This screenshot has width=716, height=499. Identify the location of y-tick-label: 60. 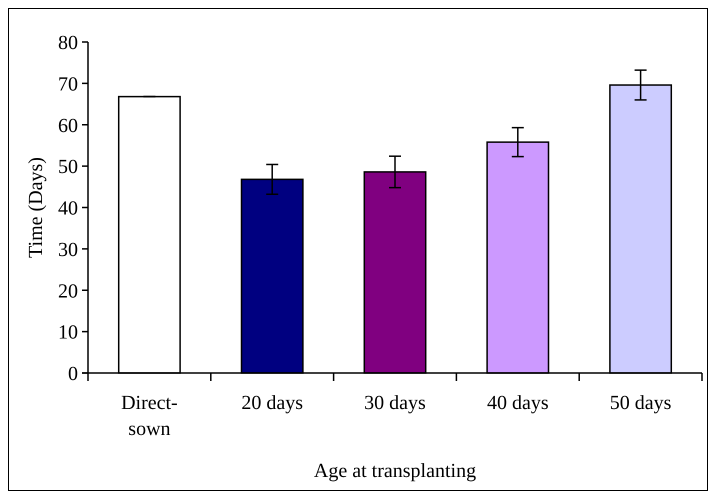
(68, 125).